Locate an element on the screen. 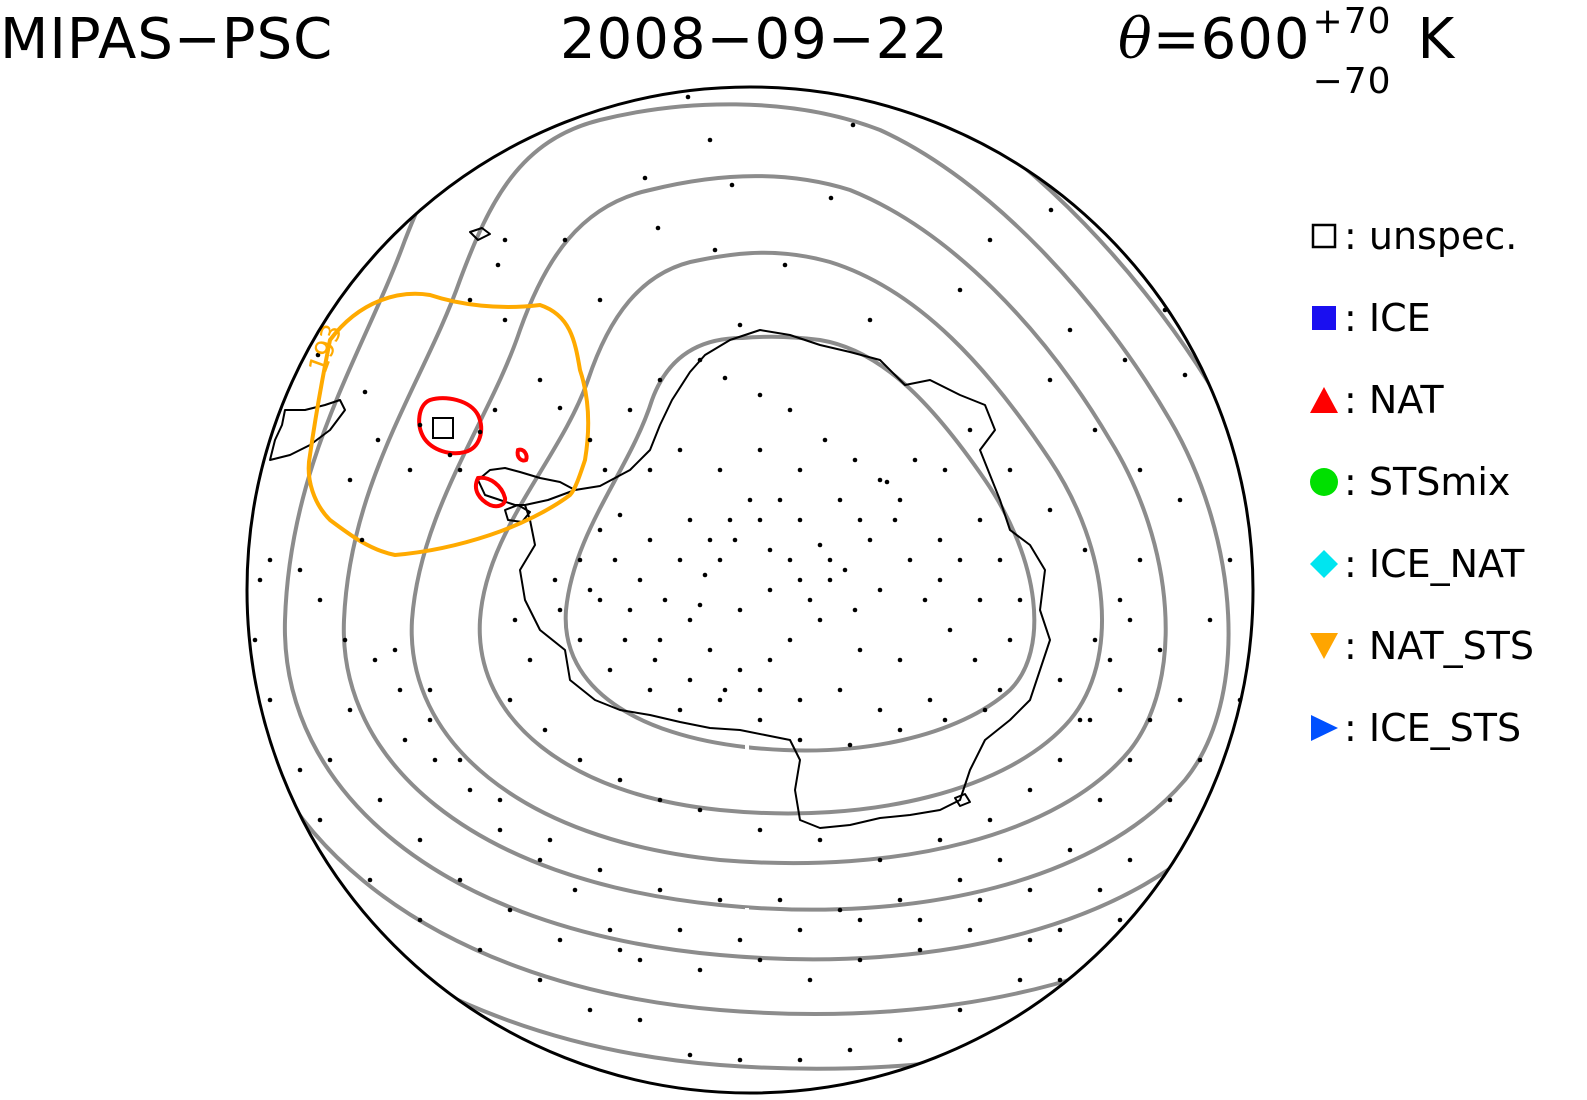 This screenshot has height=1100, width=1587. instrument-title: MIPAS−PSC is located at coordinates (167, 39).